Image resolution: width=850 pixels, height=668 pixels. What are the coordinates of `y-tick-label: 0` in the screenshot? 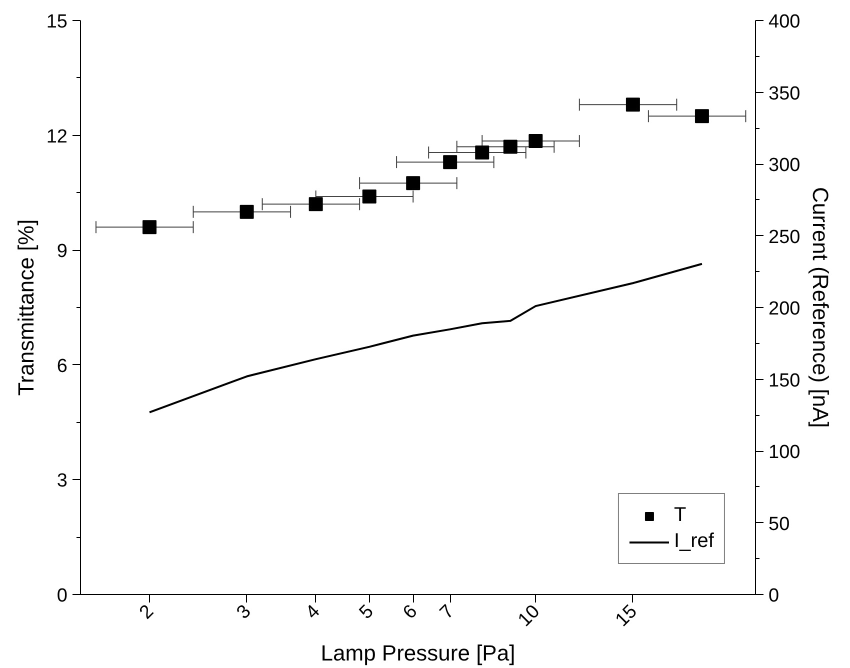 It's located at (62, 596).